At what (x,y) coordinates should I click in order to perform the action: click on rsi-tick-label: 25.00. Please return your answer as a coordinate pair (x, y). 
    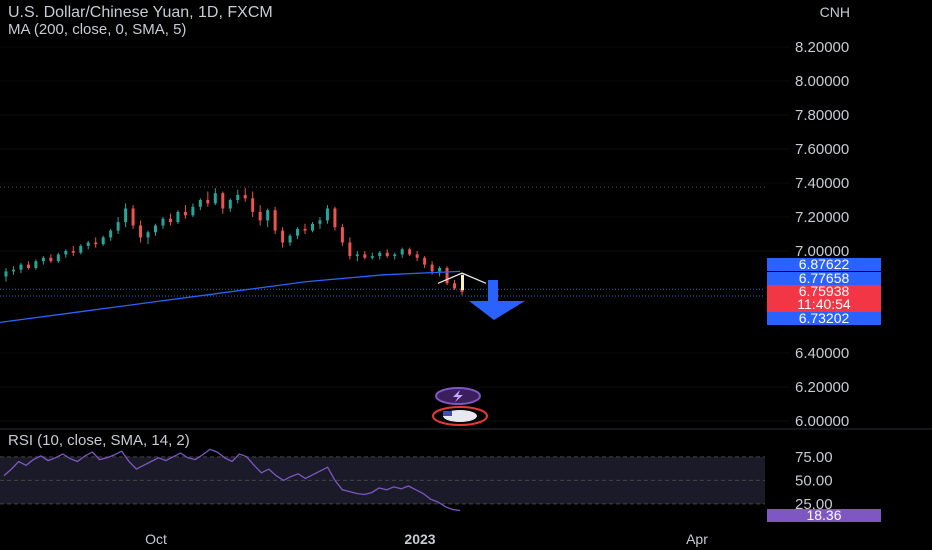
    Looking at the image, I should click on (814, 504).